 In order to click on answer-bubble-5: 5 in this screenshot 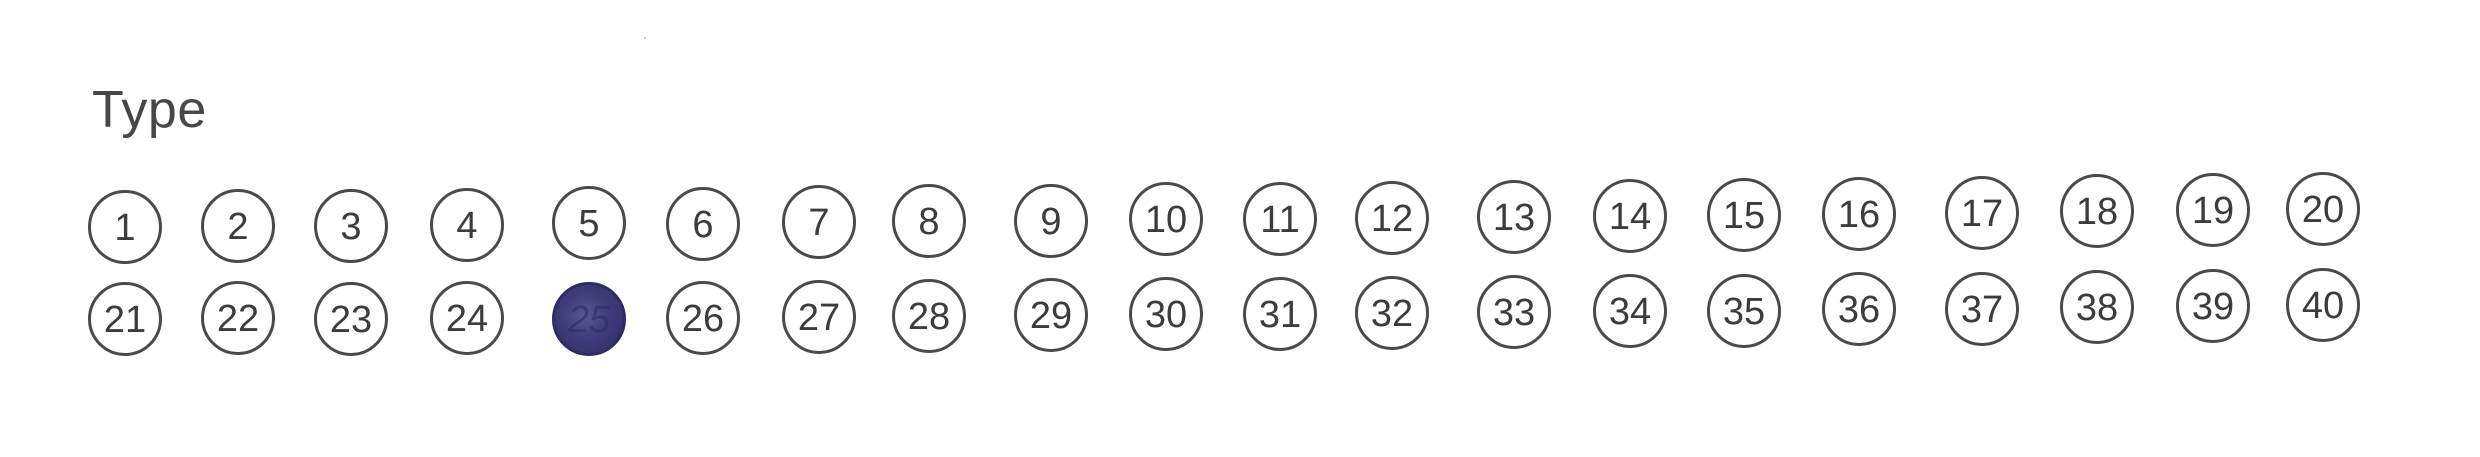, I will do `click(589, 223)`.